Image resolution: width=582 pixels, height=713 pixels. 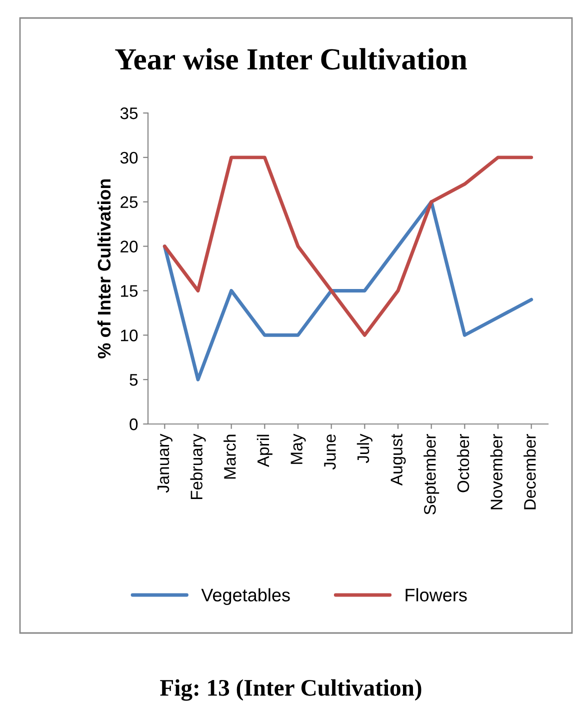 What do you see at coordinates (165, 463) in the screenshot?
I see `x-tick-label: January` at bounding box center [165, 463].